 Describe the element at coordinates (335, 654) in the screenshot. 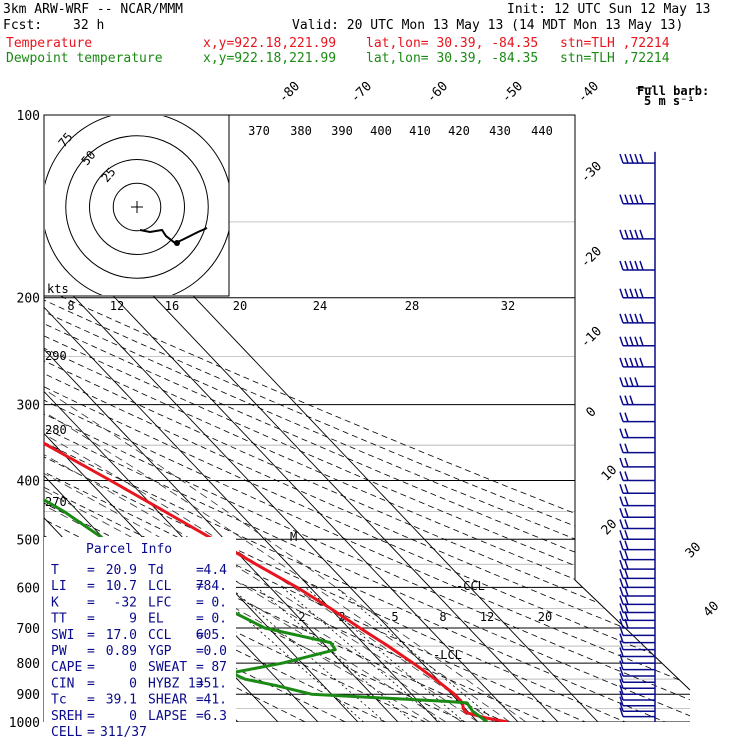

I see `mixing-ratio-line` at that location.